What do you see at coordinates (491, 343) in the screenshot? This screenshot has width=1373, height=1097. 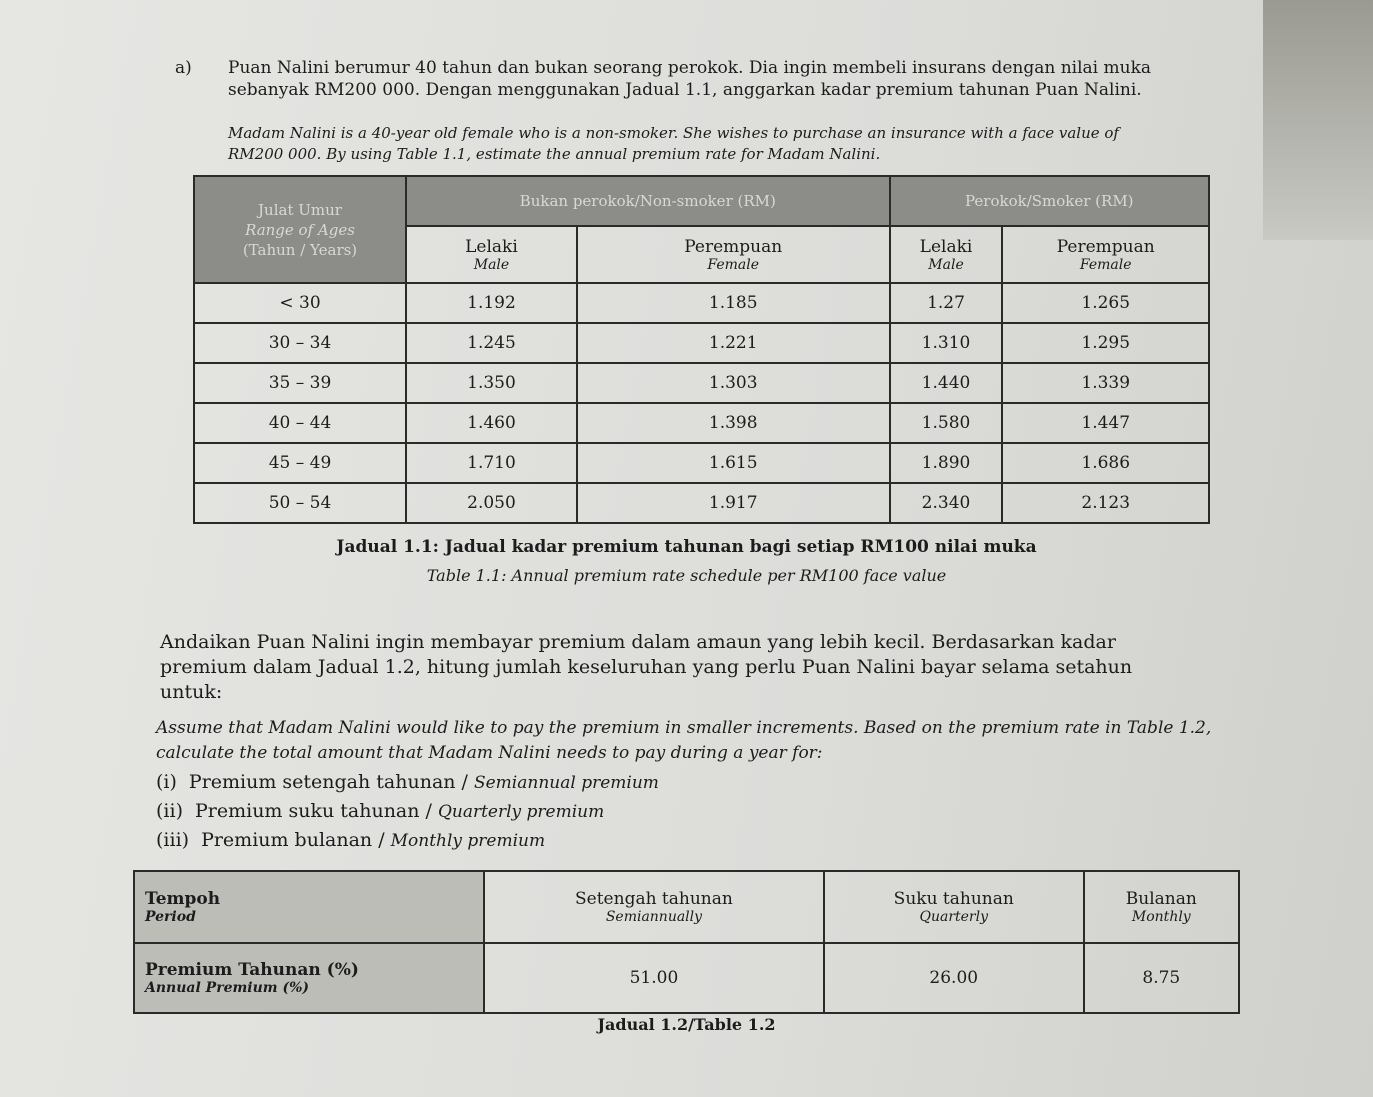 I see `rate-cell: 1.245` at bounding box center [491, 343].